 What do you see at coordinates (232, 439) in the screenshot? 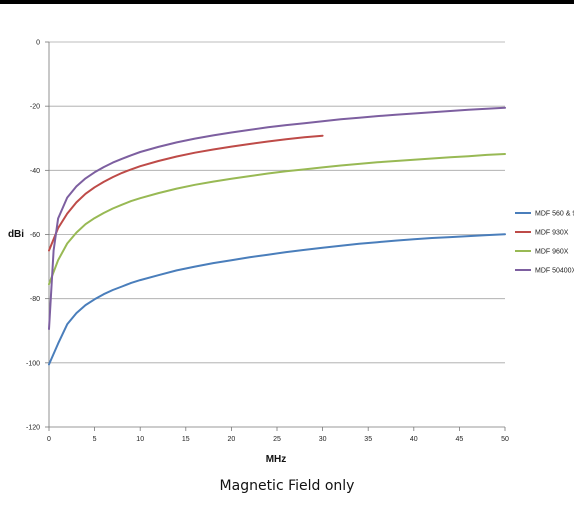
I see `x-tick-label: 20` at bounding box center [232, 439].